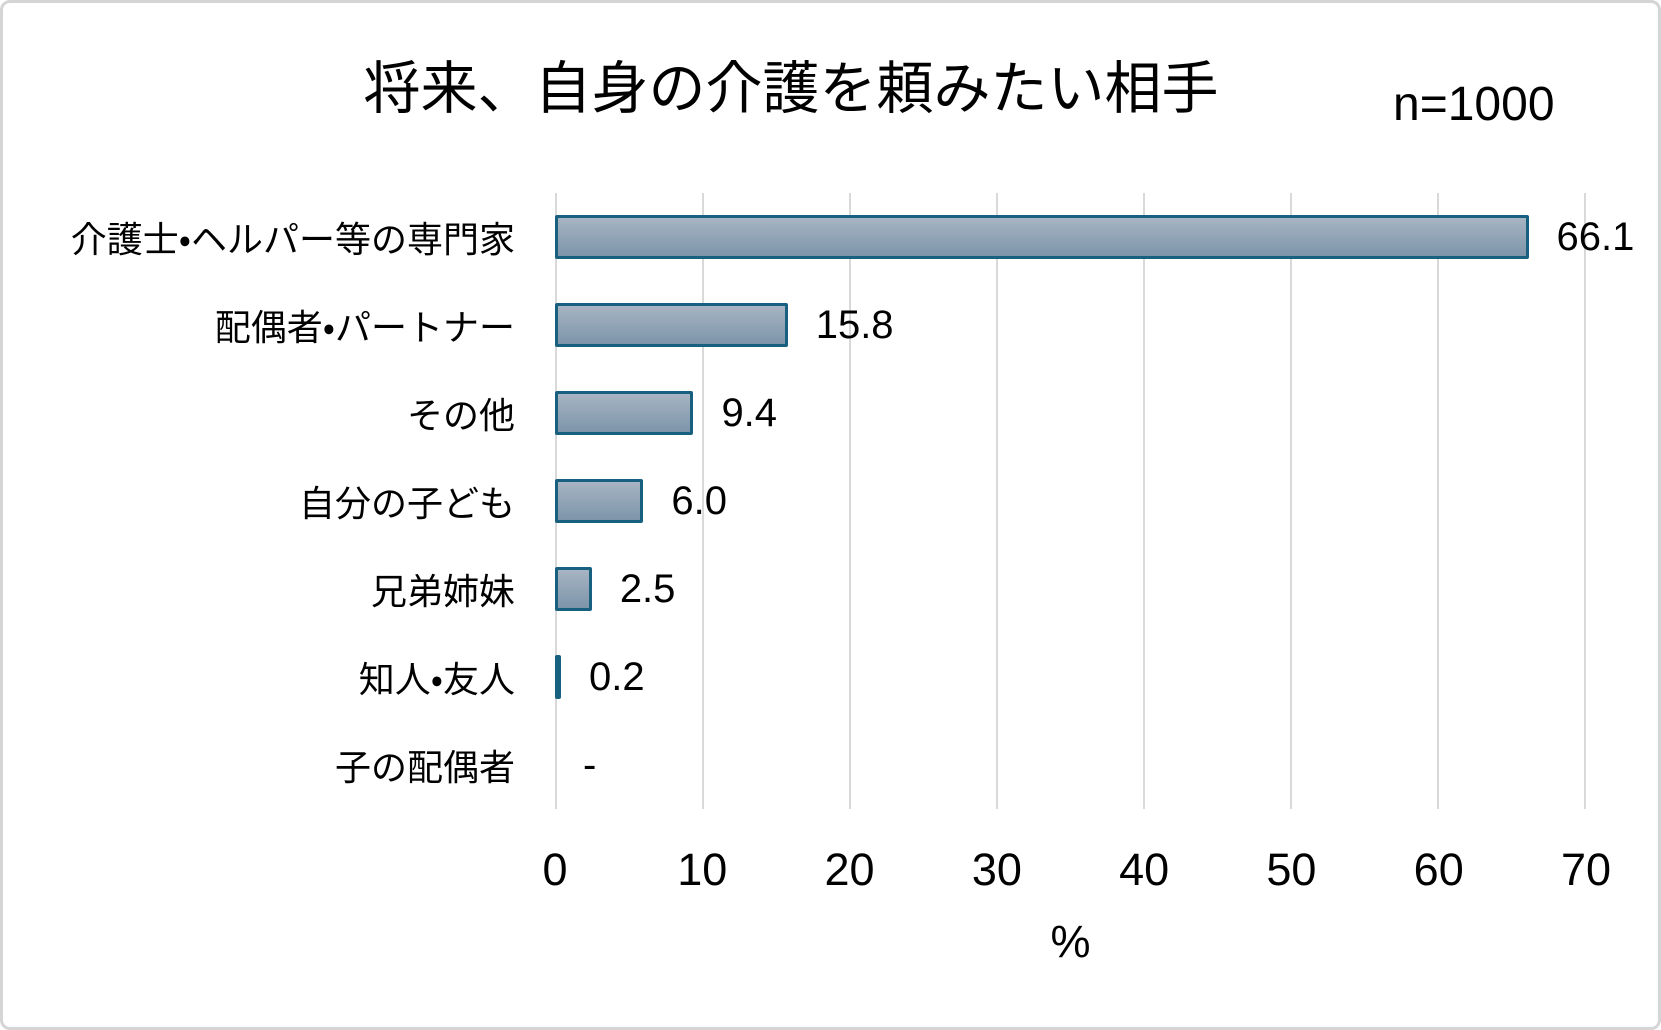 This screenshot has height=1030, width=1661. I want to click on x-tick-label: 20, so click(849, 869).